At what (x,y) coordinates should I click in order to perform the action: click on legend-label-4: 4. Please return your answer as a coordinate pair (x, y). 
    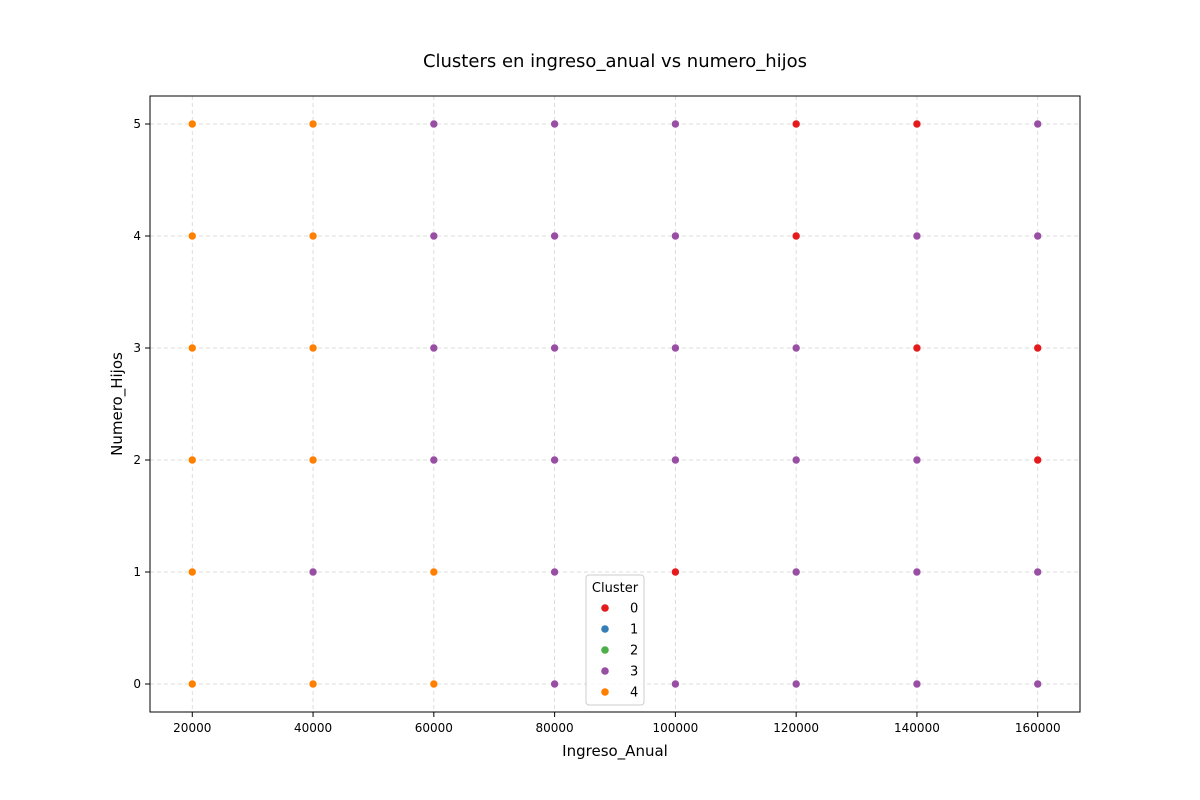
    Looking at the image, I should click on (634, 693).